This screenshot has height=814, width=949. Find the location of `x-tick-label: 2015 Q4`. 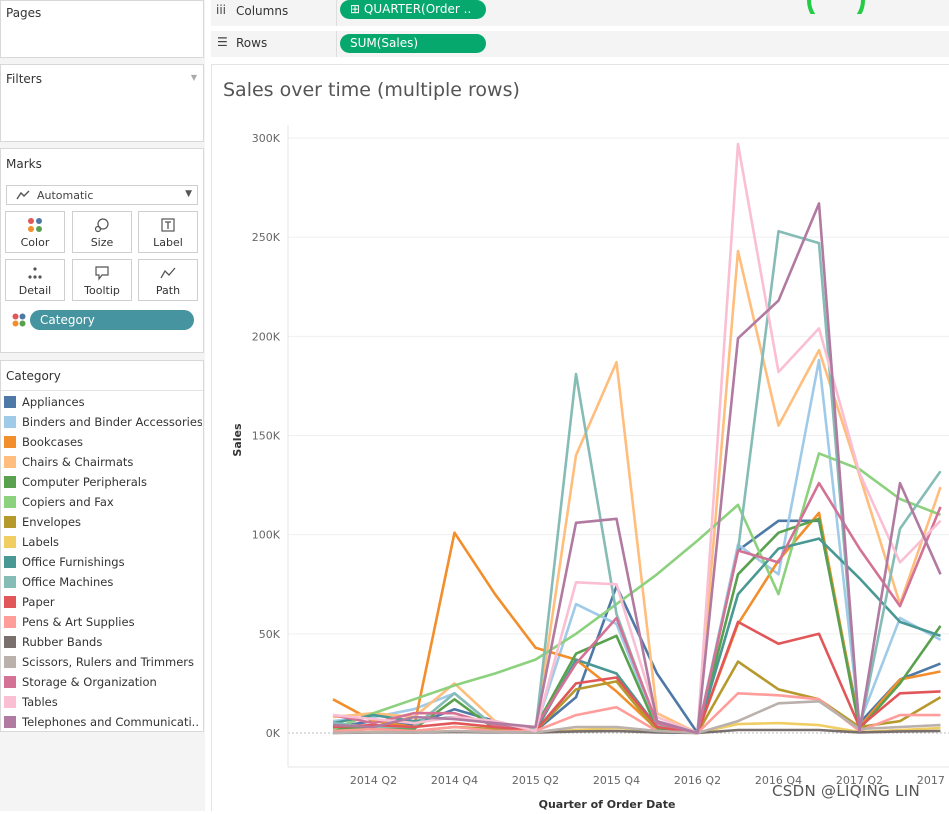

x-tick-label: 2015 Q4 is located at coordinates (616, 780).